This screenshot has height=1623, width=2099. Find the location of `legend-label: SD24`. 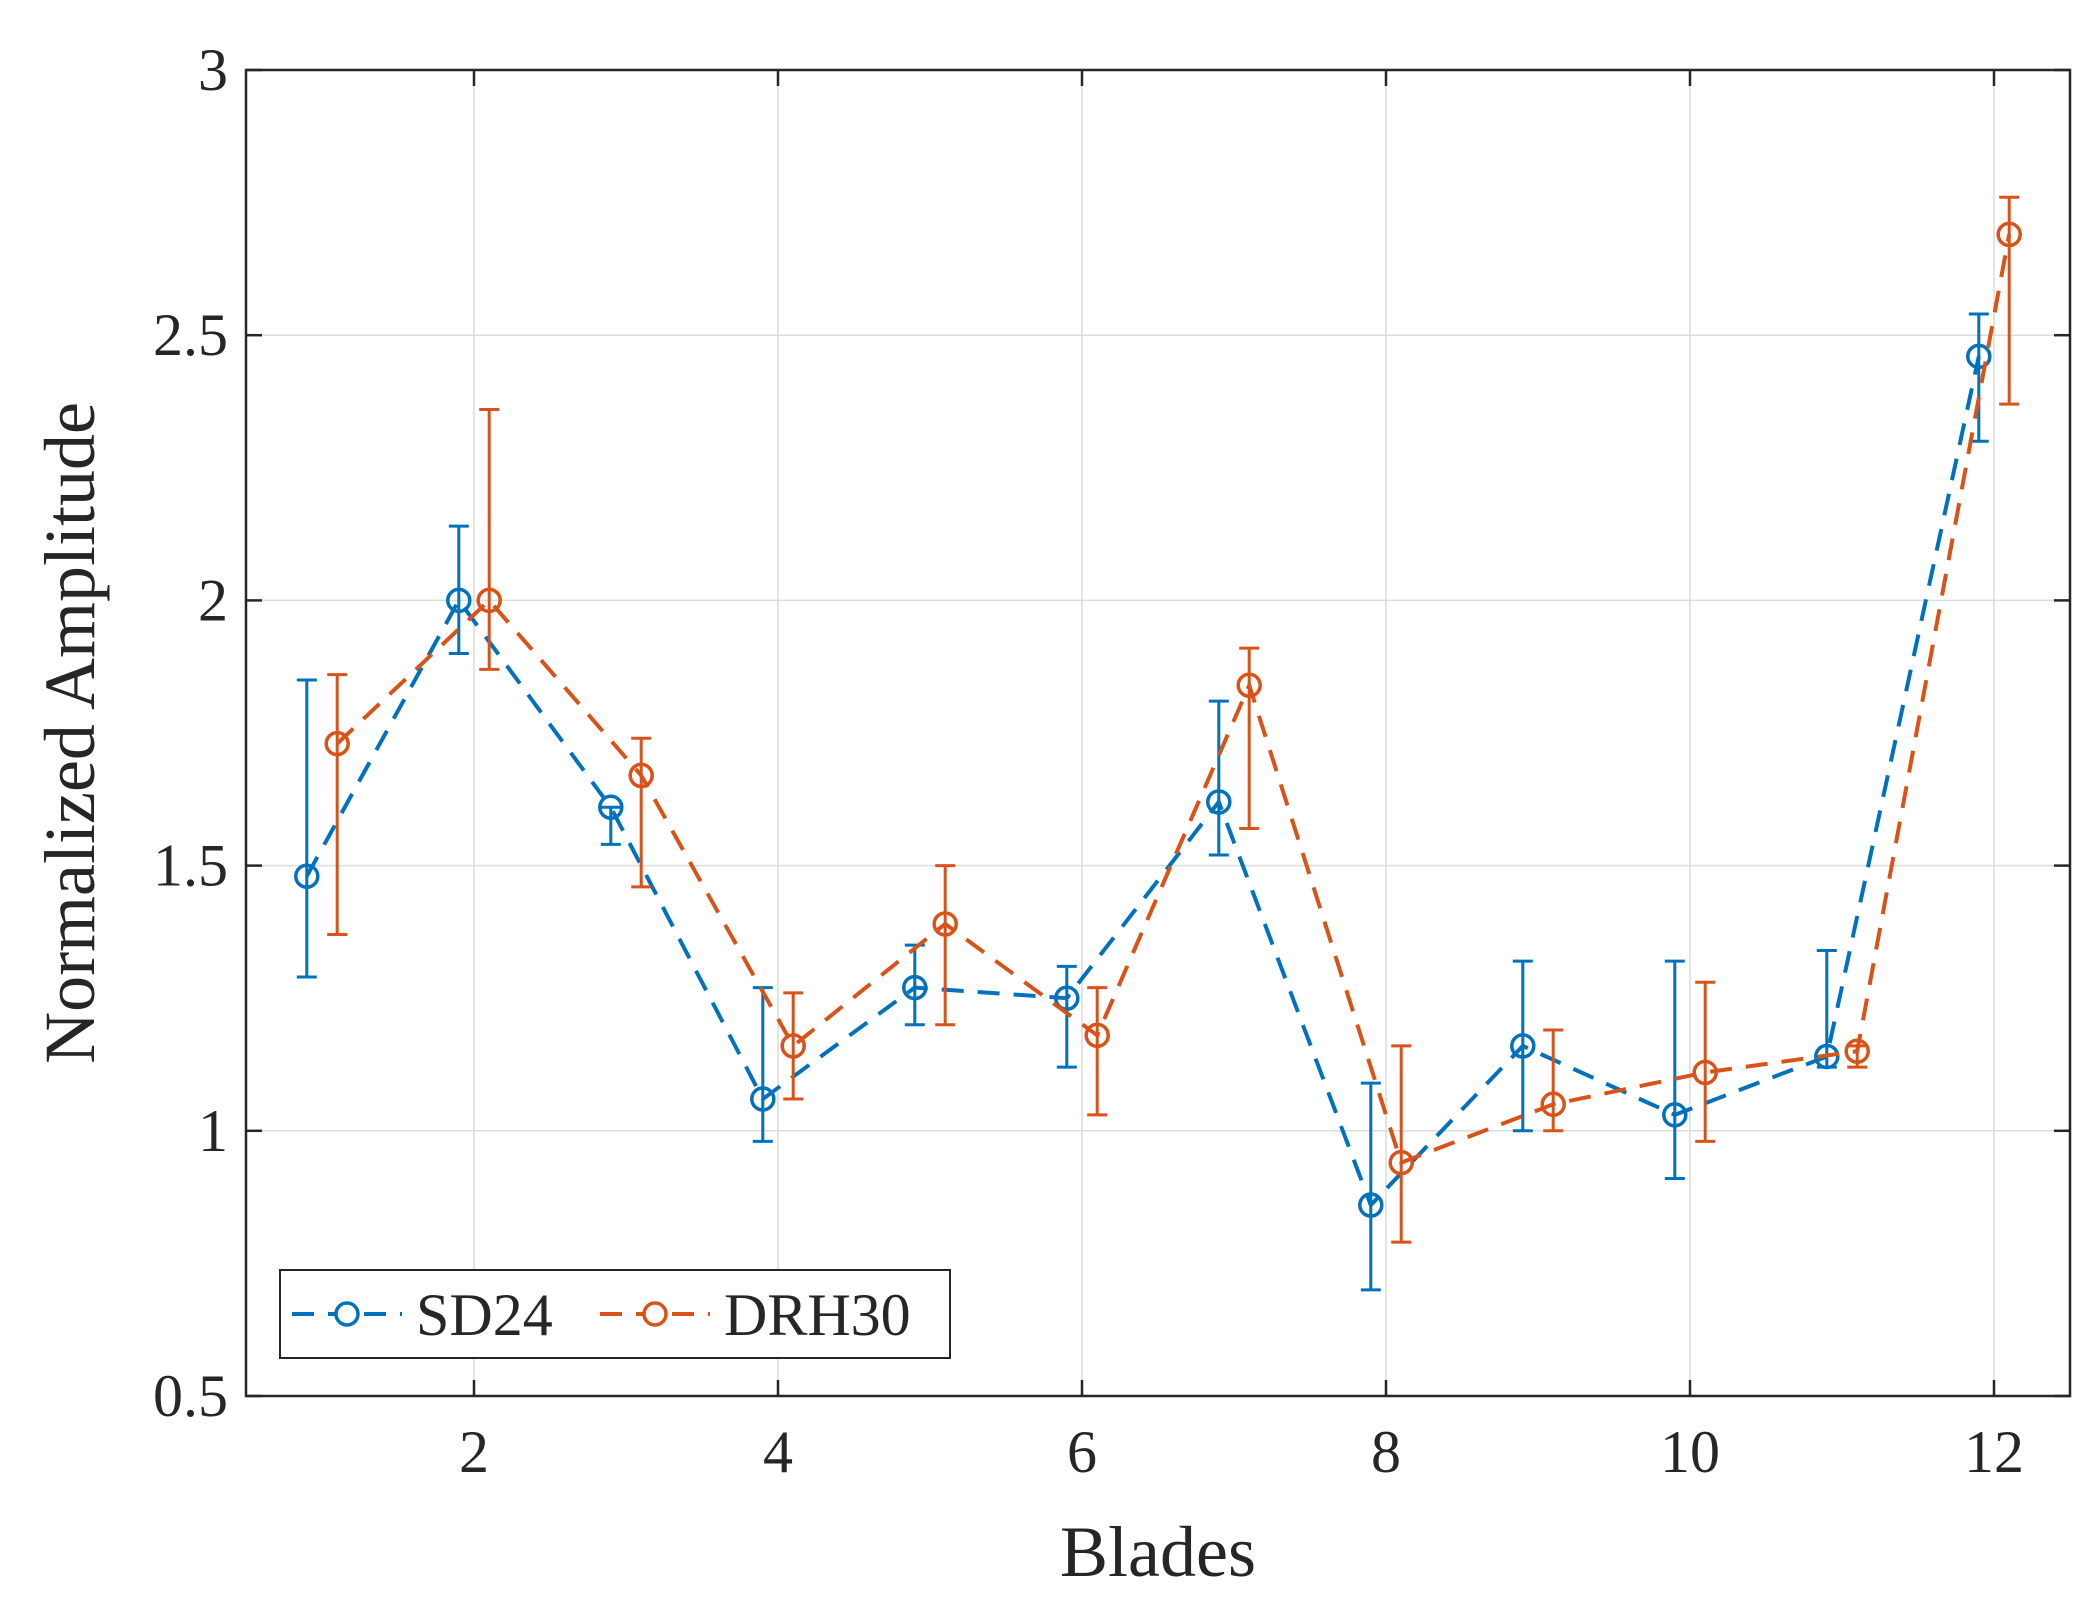

legend-label: SD24 is located at coordinates (484, 1315).